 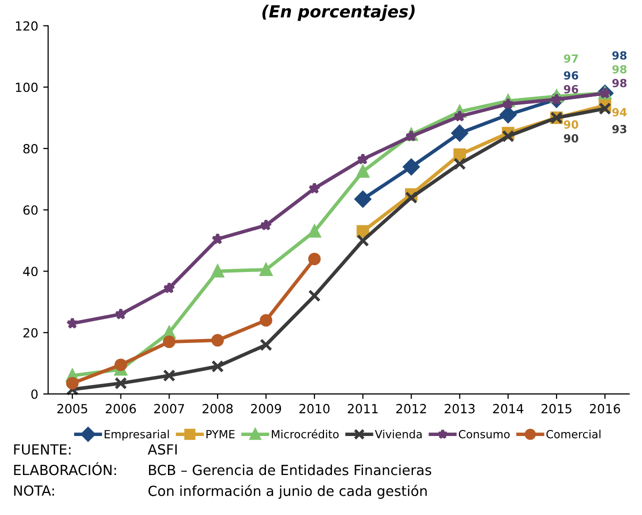 I want to click on x-tick-label: 2014, so click(x=508, y=409).